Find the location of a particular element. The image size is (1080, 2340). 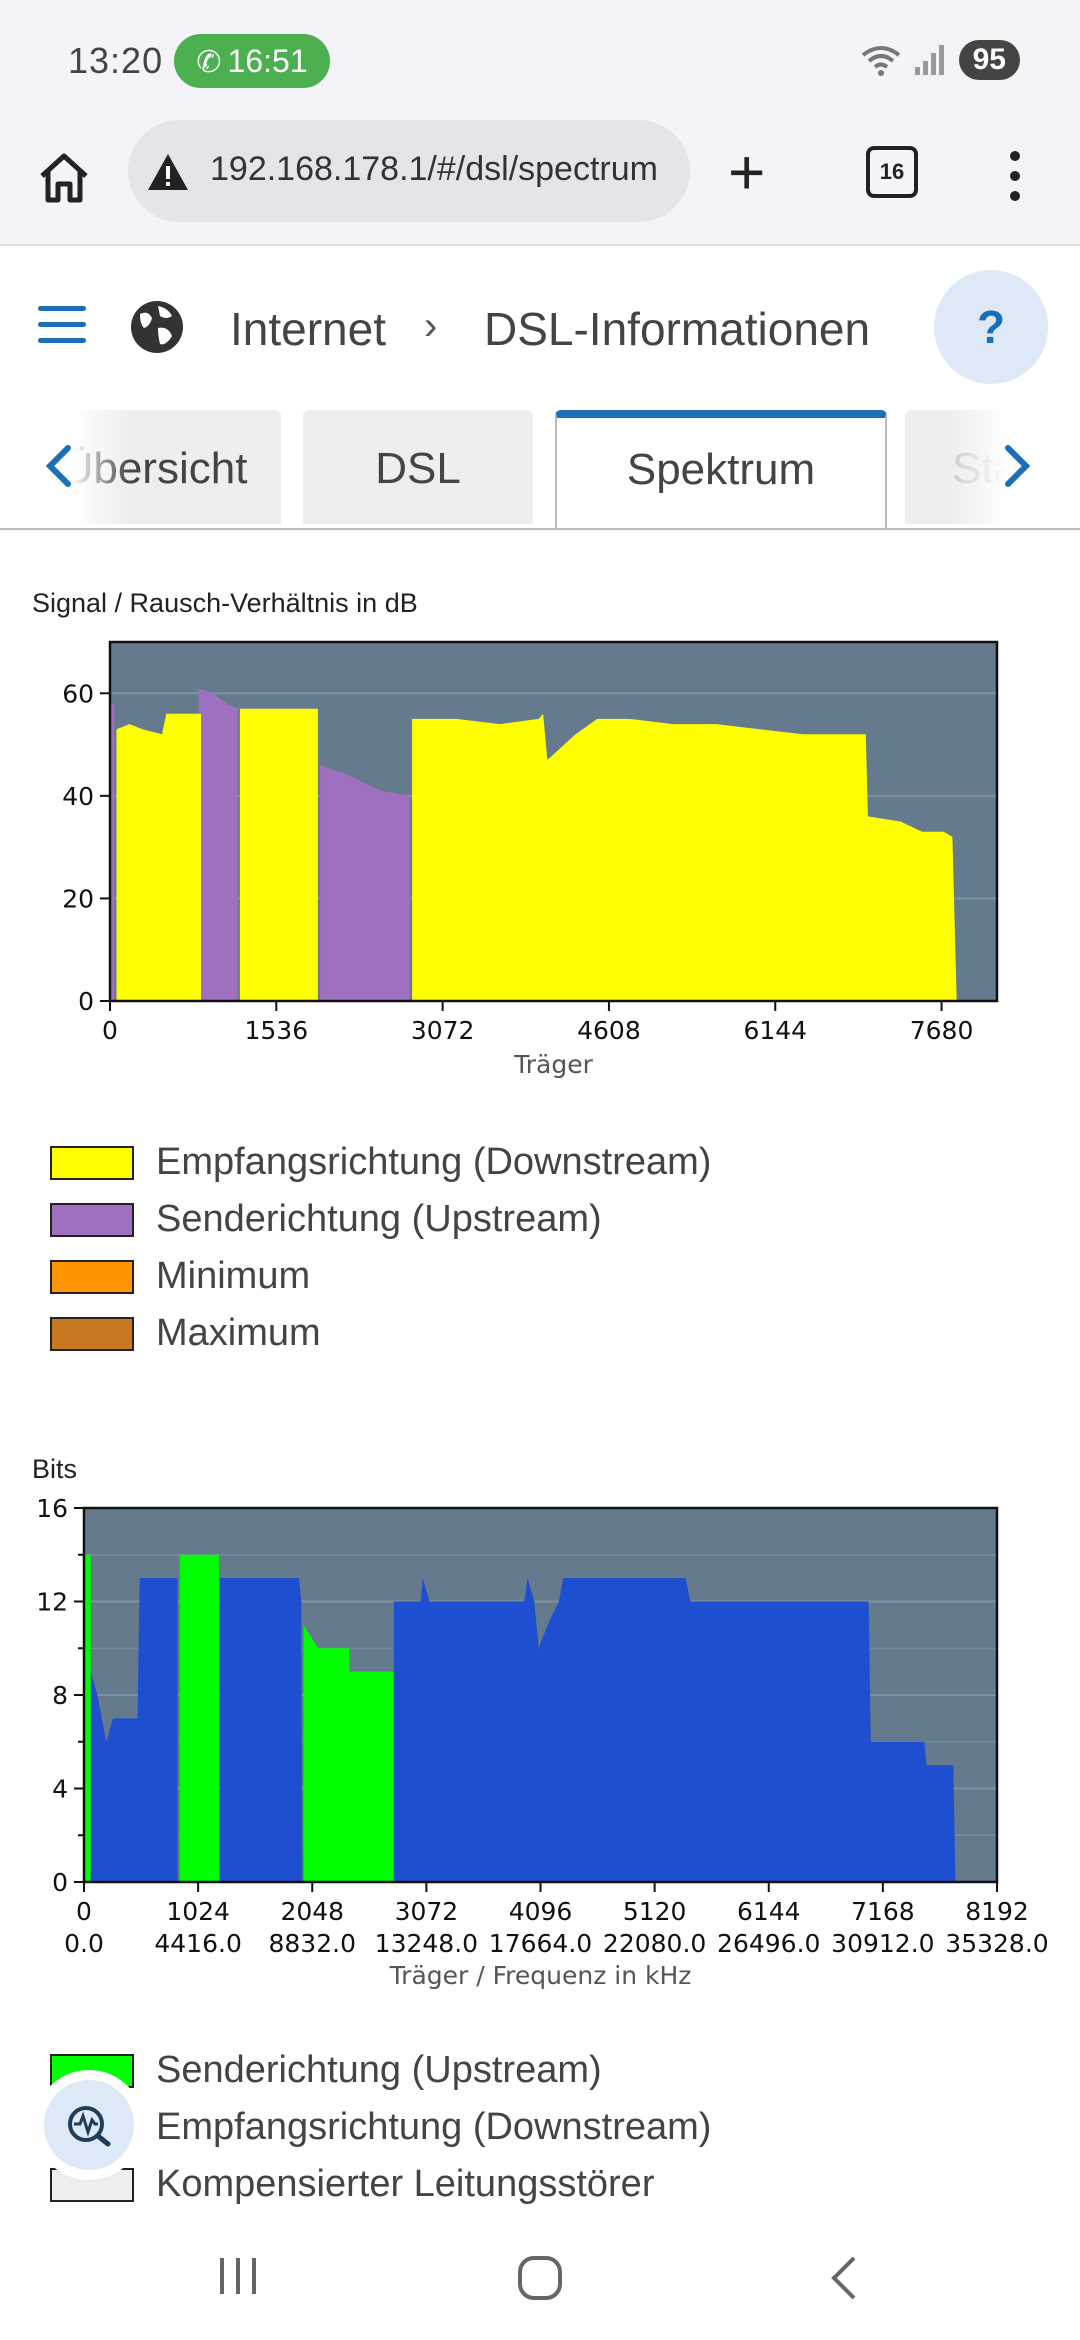

home-nav-icon is located at coordinates (540, 2278).